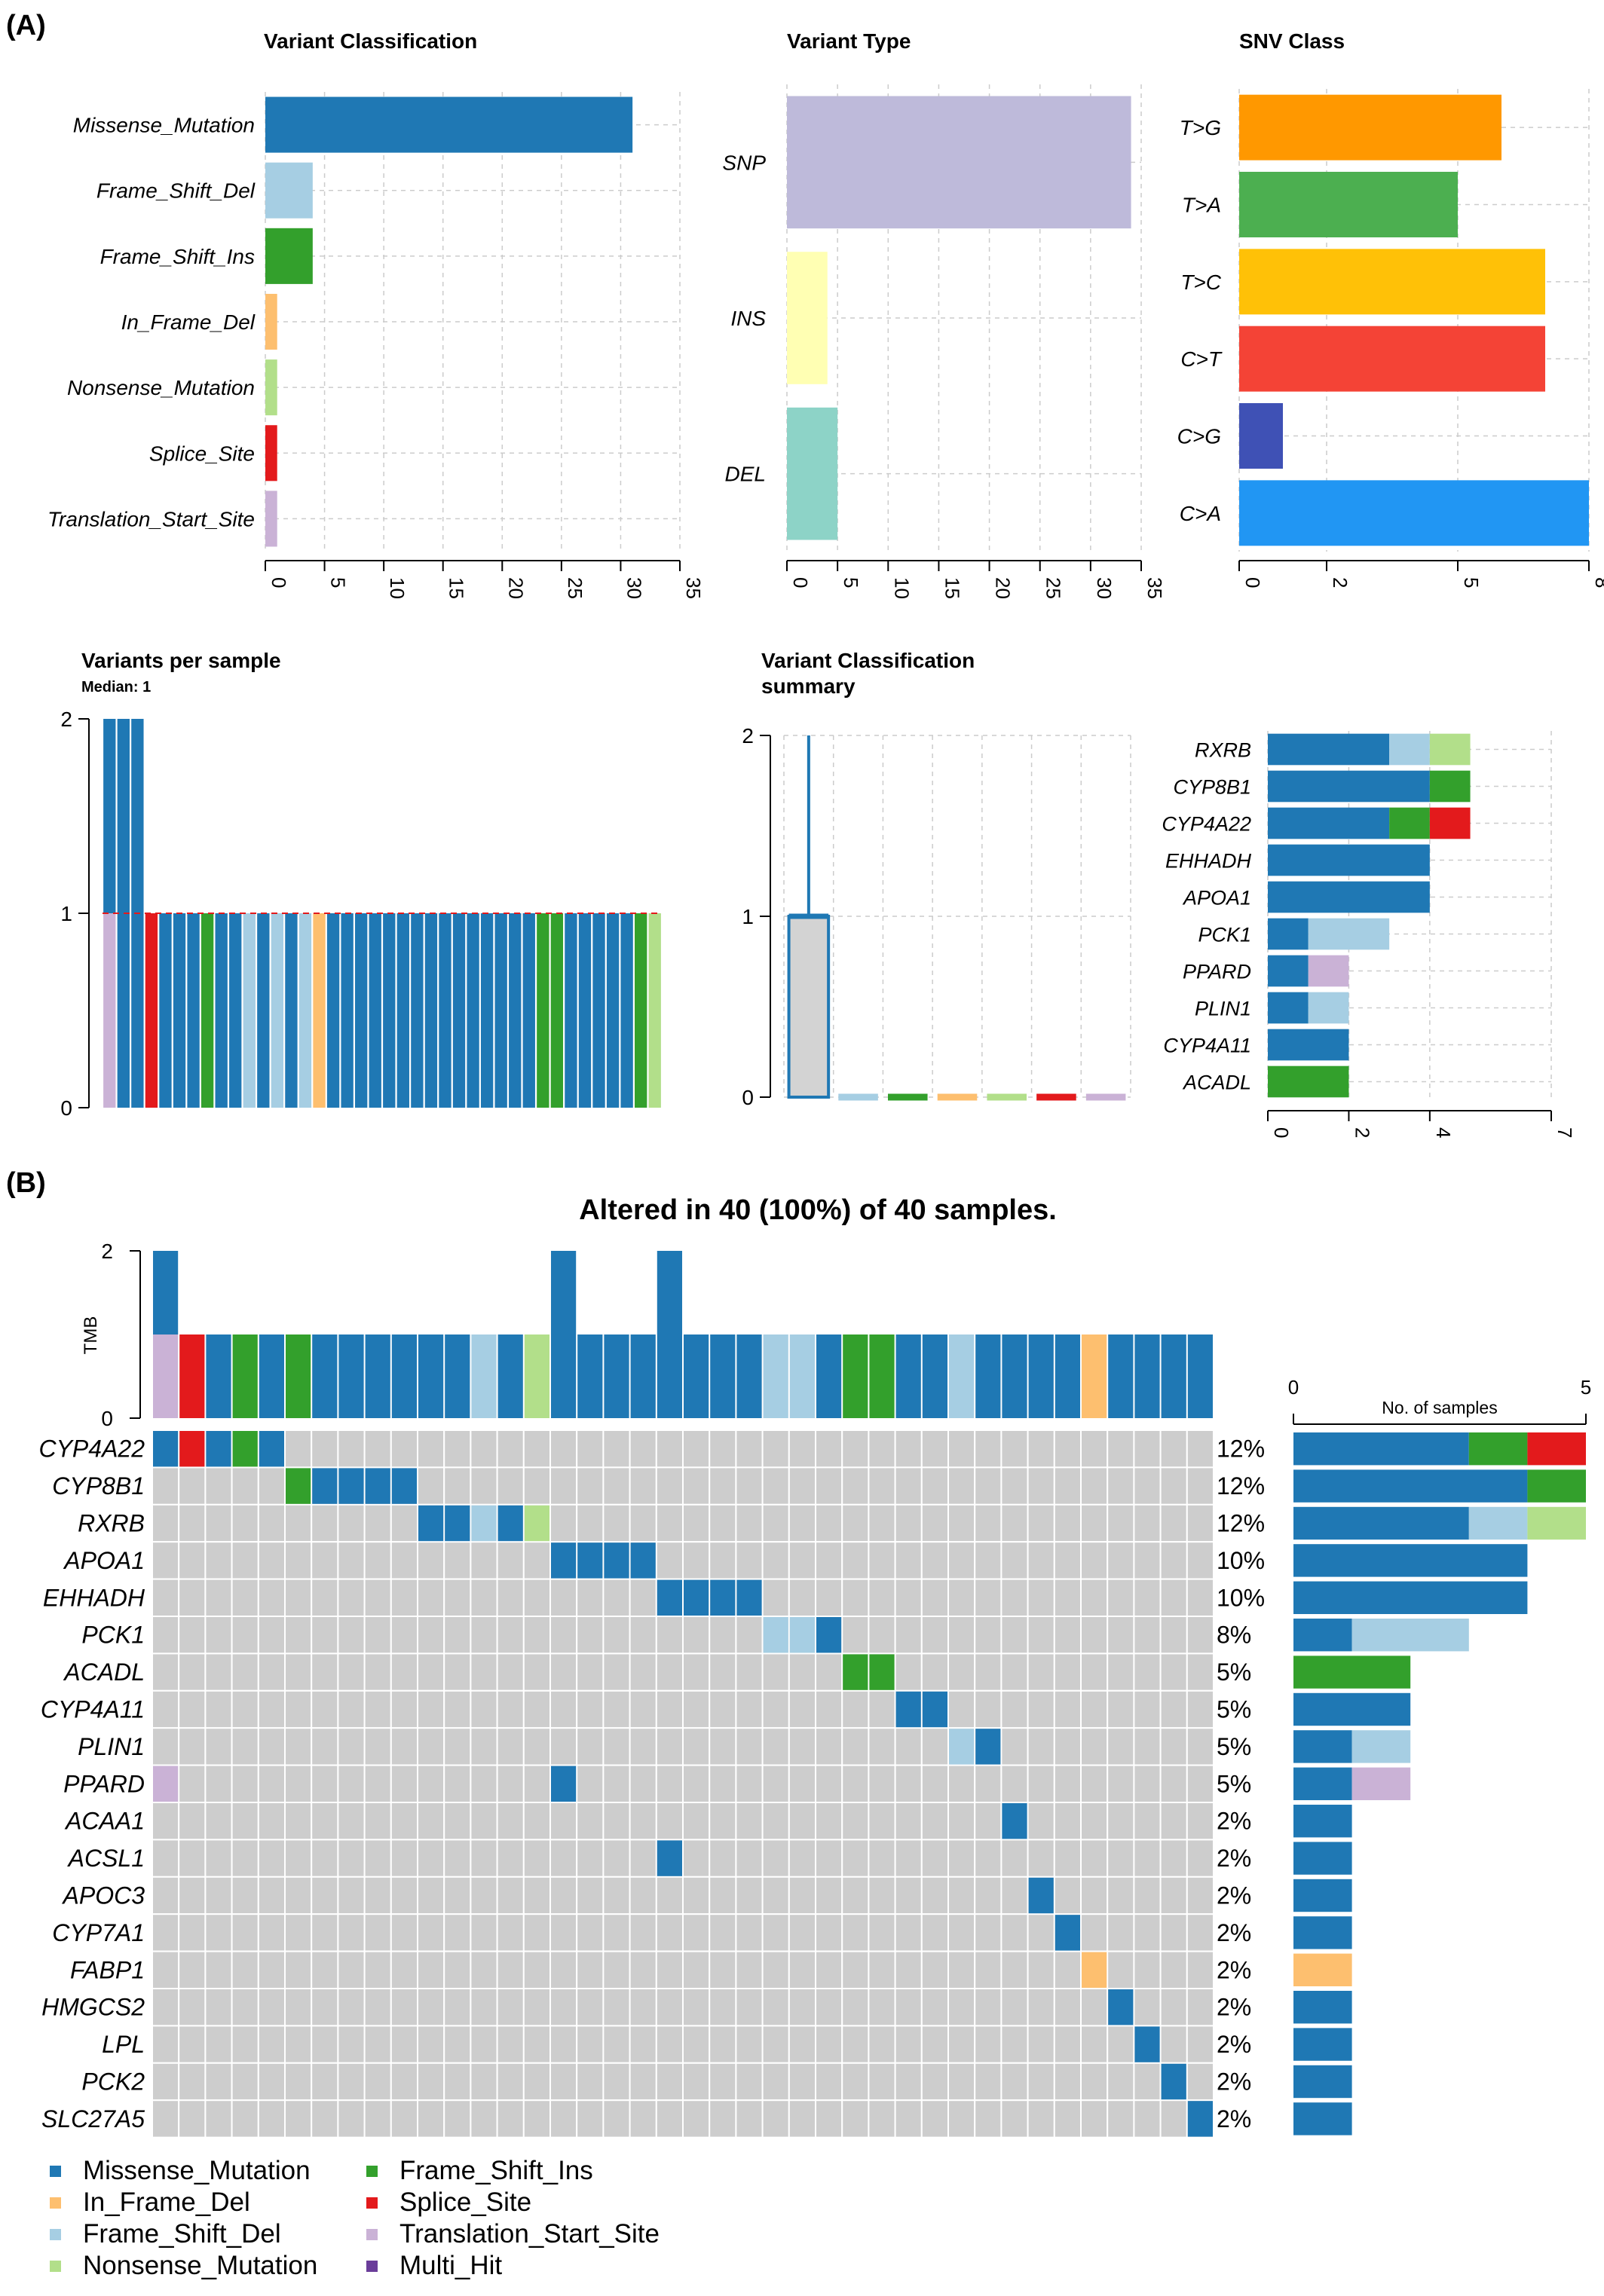  What do you see at coordinates (868, 660) in the screenshot?
I see `variant_classification_summary-title: Variant Classification` at bounding box center [868, 660].